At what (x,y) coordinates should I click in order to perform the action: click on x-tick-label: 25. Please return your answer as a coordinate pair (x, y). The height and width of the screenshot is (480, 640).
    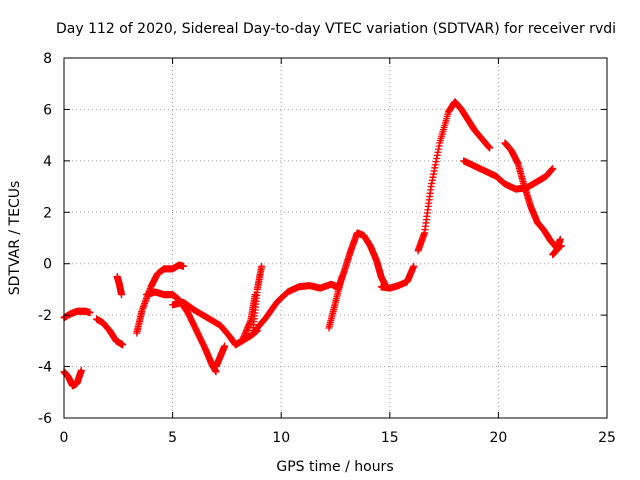
    Looking at the image, I should click on (607, 438).